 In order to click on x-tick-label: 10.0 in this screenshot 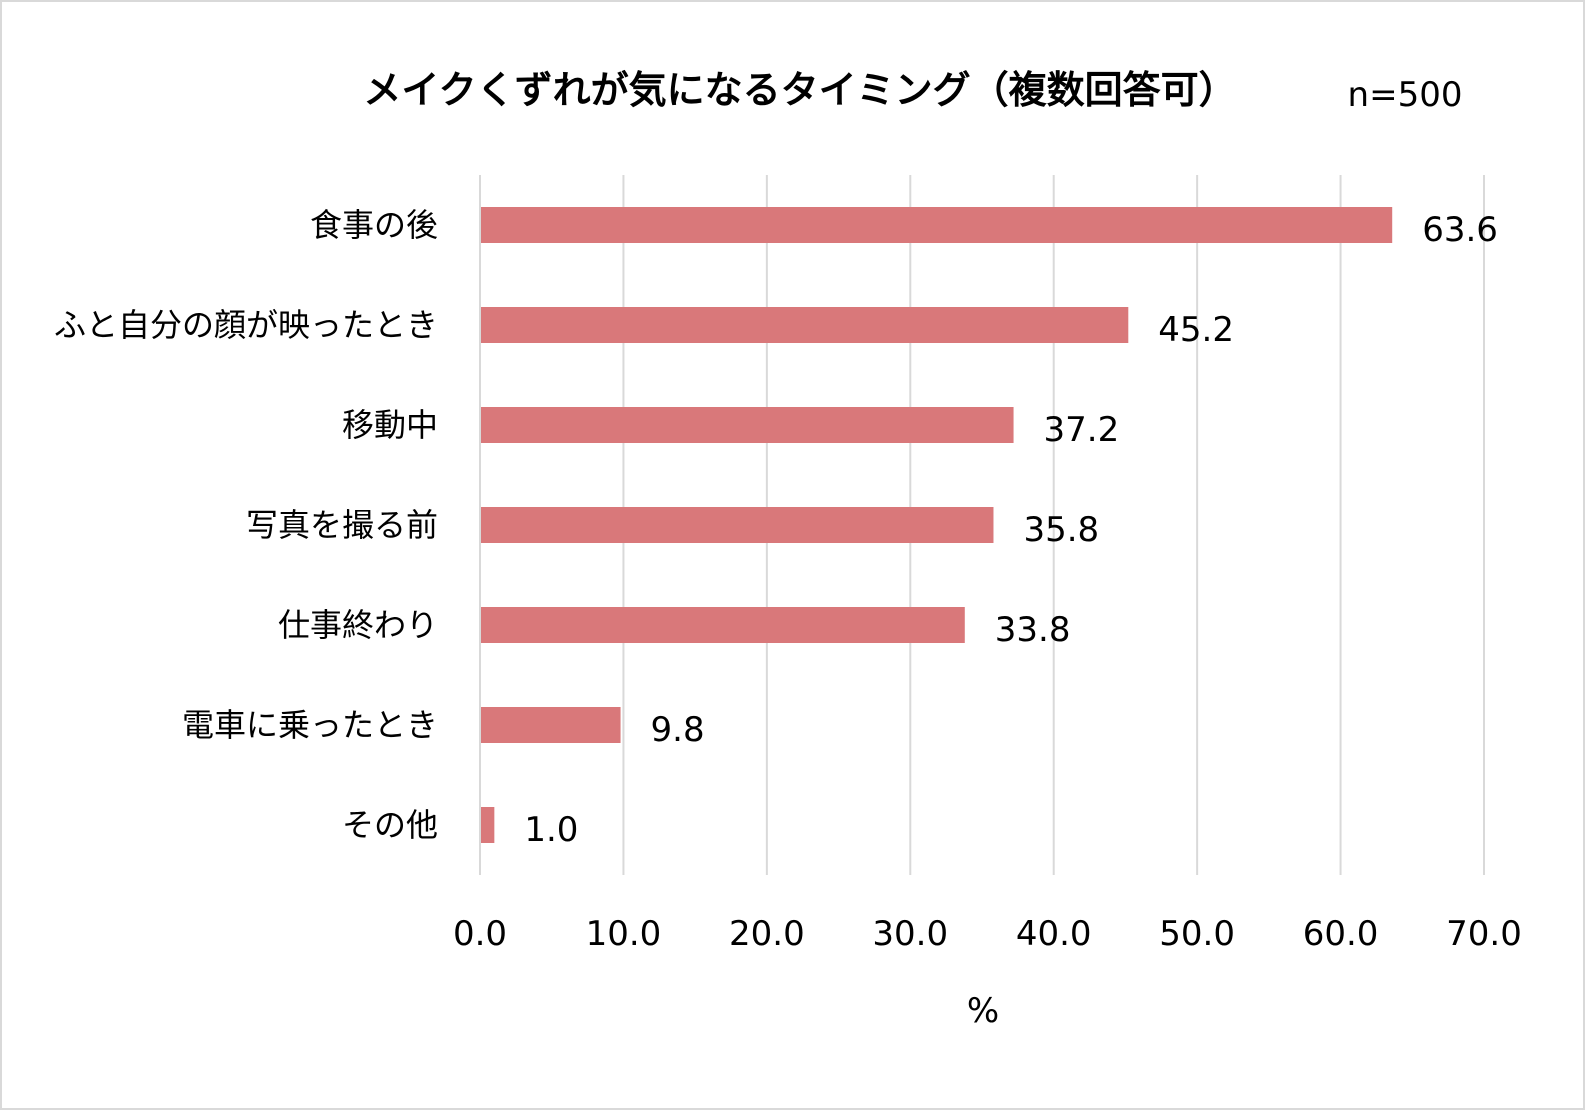, I will do `click(624, 934)`.